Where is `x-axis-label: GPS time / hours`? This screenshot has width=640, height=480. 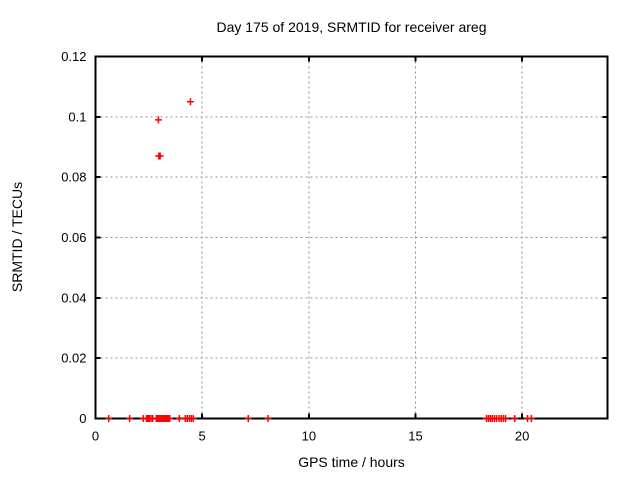 x-axis-label: GPS time / hours is located at coordinates (351, 462).